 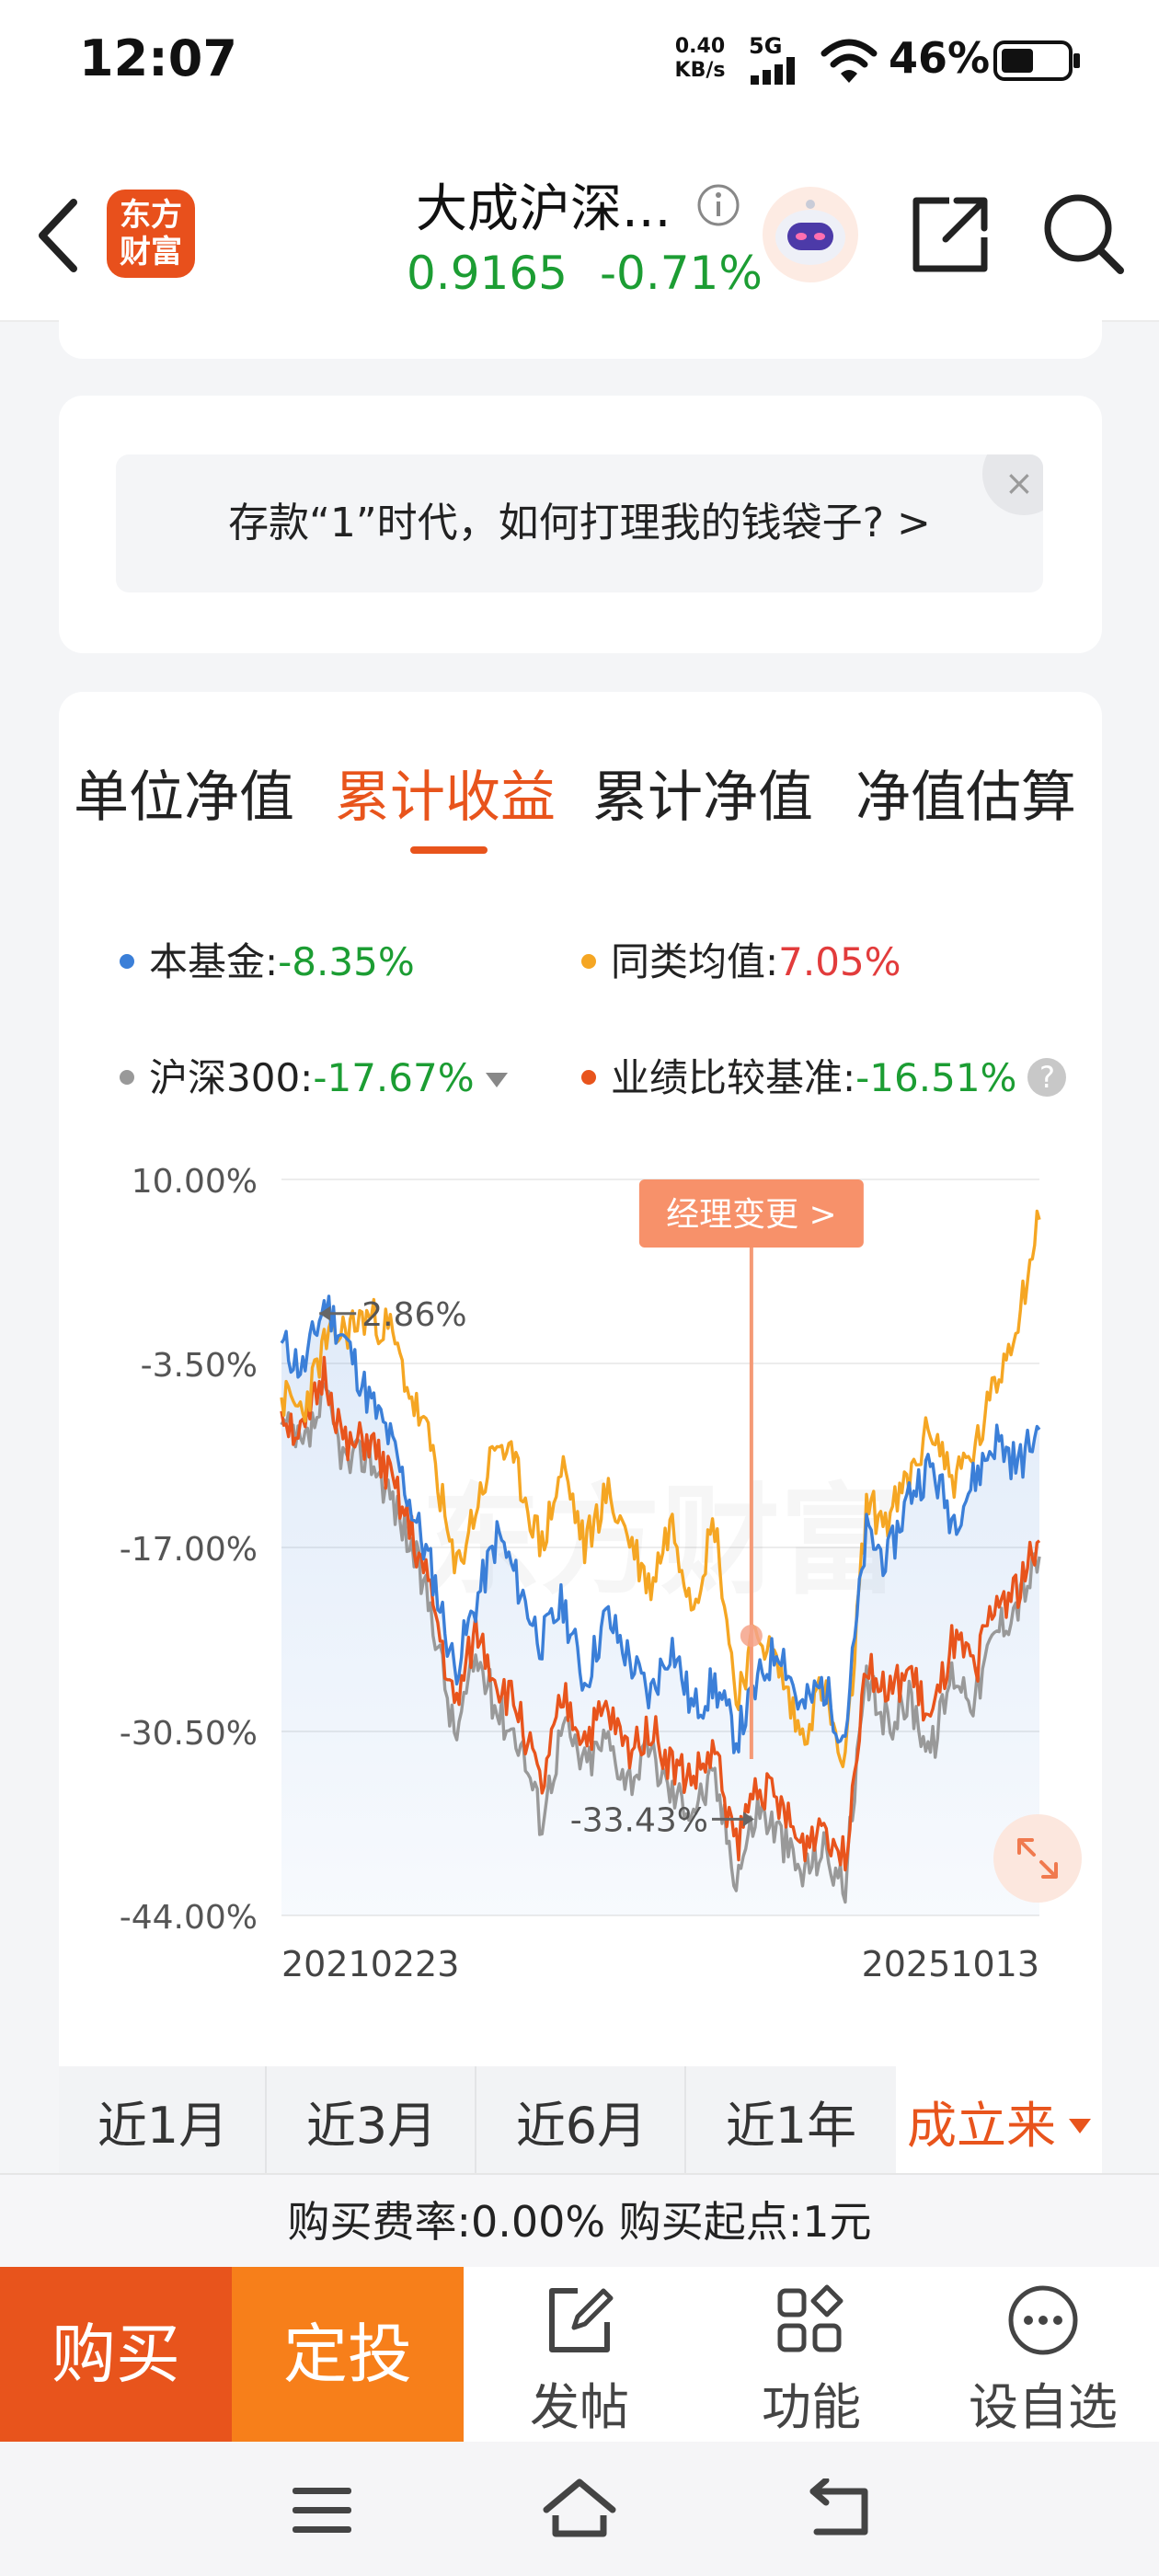 What do you see at coordinates (158, 58) in the screenshot?
I see `status-time: 12:07` at bounding box center [158, 58].